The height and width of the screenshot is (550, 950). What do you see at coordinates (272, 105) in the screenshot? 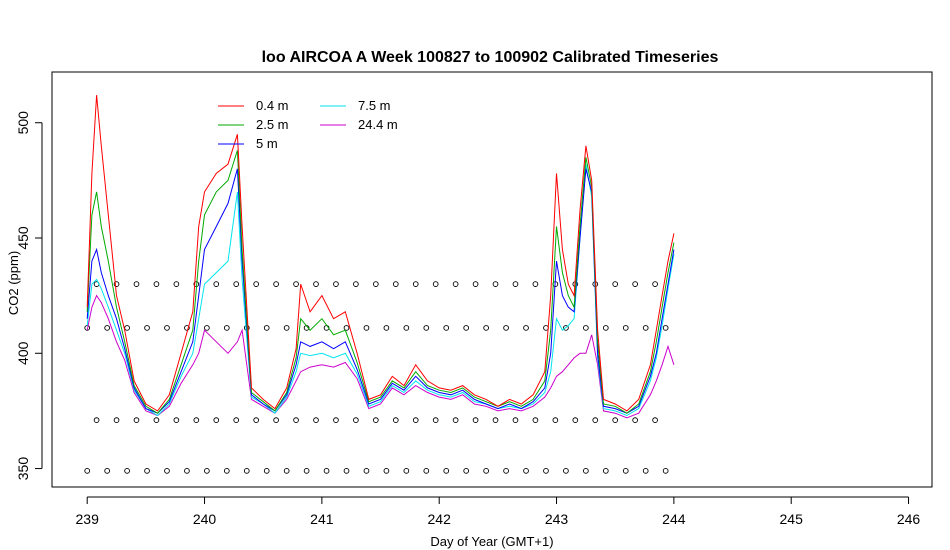
I see `legend-label: 0.4 m` at bounding box center [272, 105].